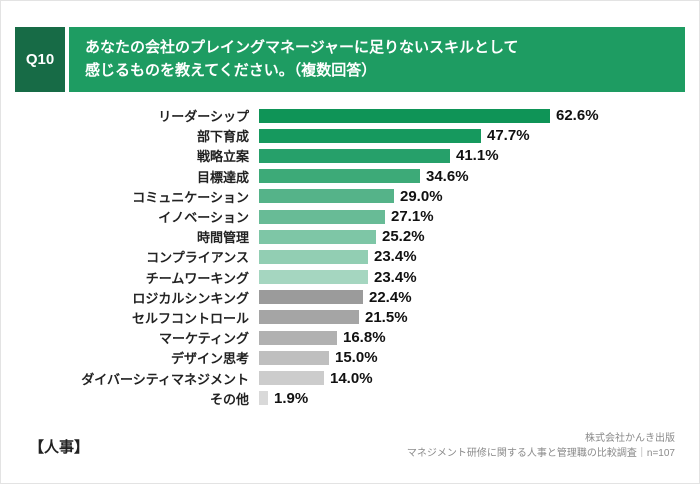  What do you see at coordinates (356, 358) in the screenshot?
I see `bar-value-label: 15.0%` at bounding box center [356, 358].